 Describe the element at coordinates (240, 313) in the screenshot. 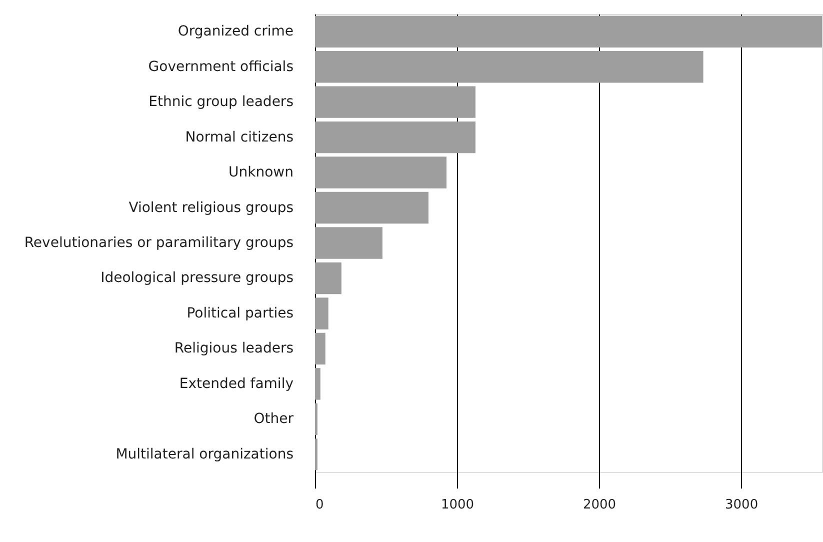

I see `y-tick-label: Political parties` at that location.